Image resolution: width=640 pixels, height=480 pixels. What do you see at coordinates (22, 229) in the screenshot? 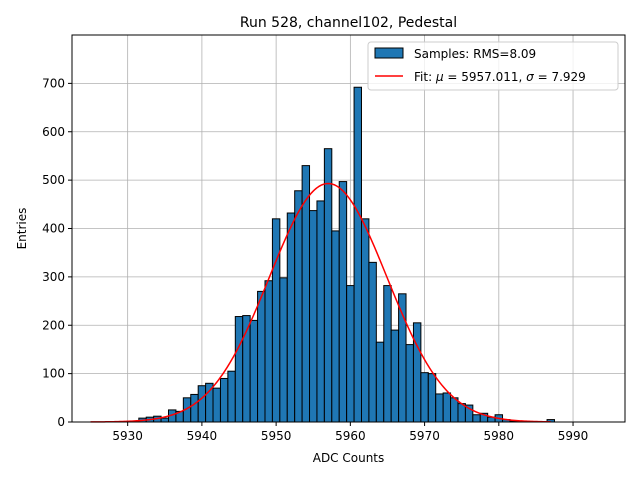
I see `y-axis-label: Entries` at bounding box center [22, 229].